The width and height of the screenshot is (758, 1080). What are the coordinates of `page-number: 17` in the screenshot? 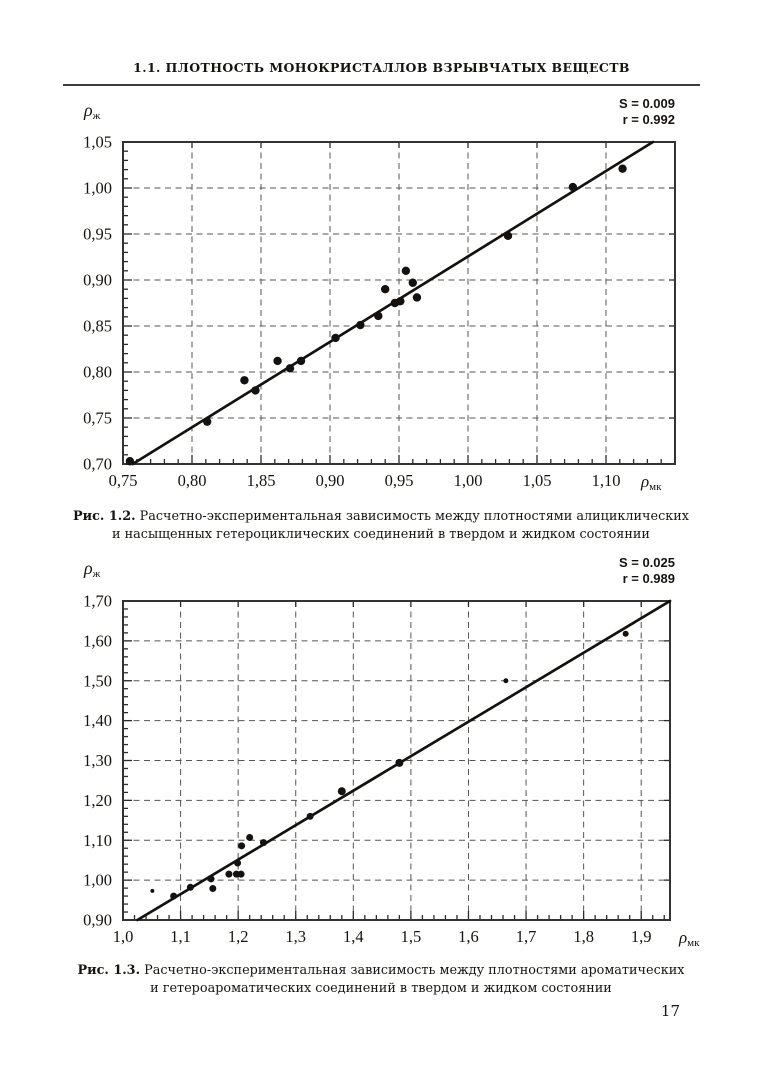 It's located at (670, 1011).